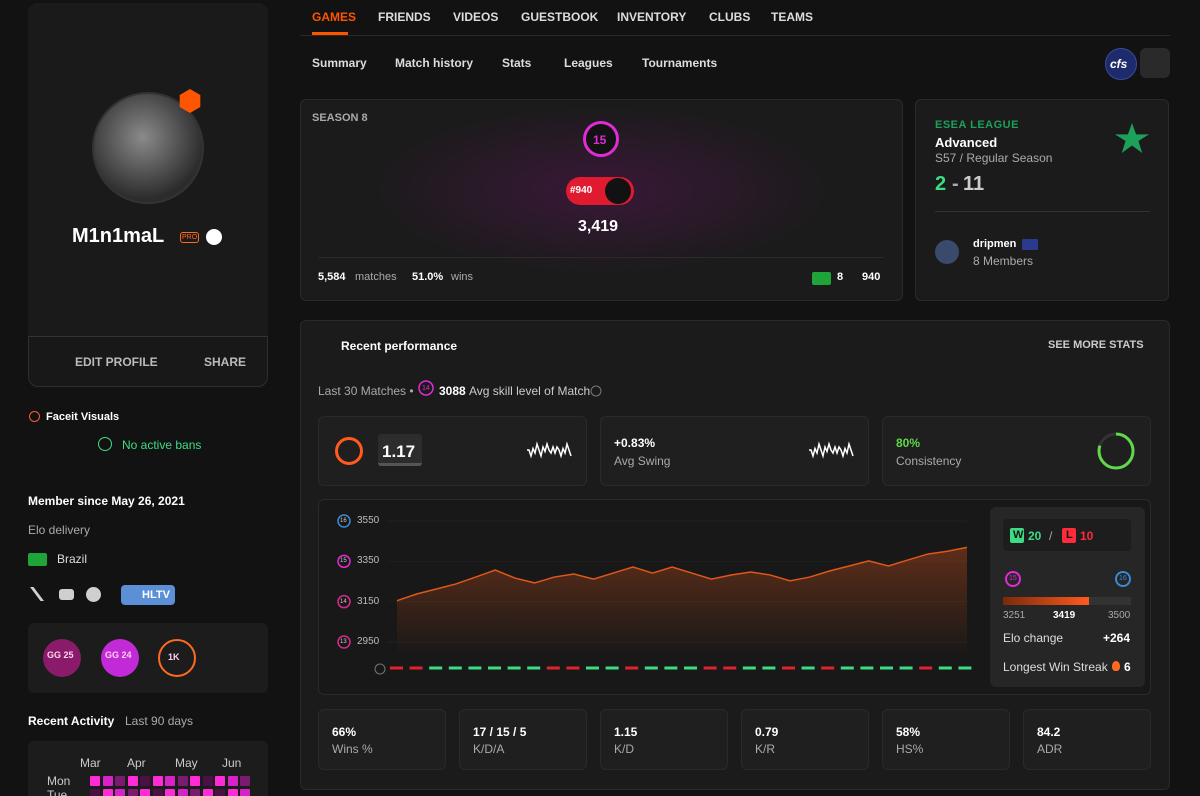  I want to click on league-divider, so click(1042, 211).